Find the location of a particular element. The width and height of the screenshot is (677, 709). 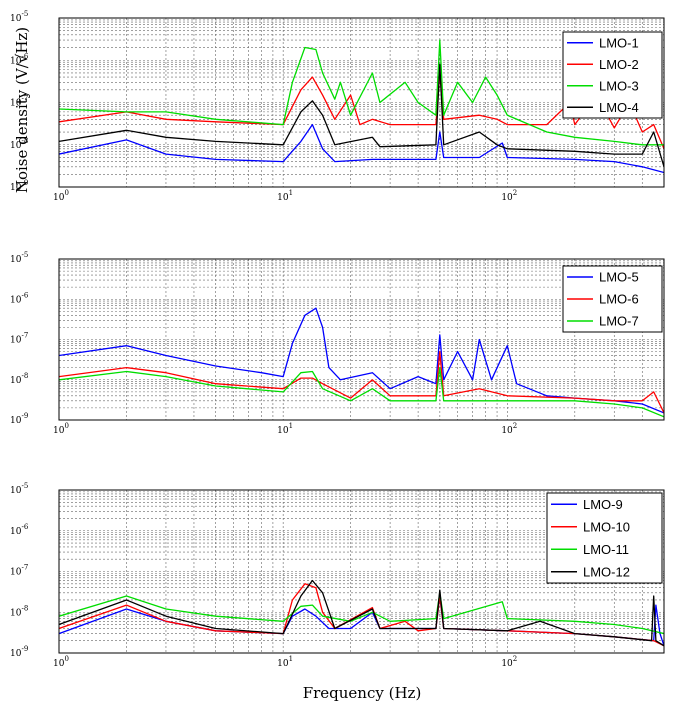

legend: LMO-9 LMO-10 LMO-11 LMO-12 is located at coordinates (604, 538).